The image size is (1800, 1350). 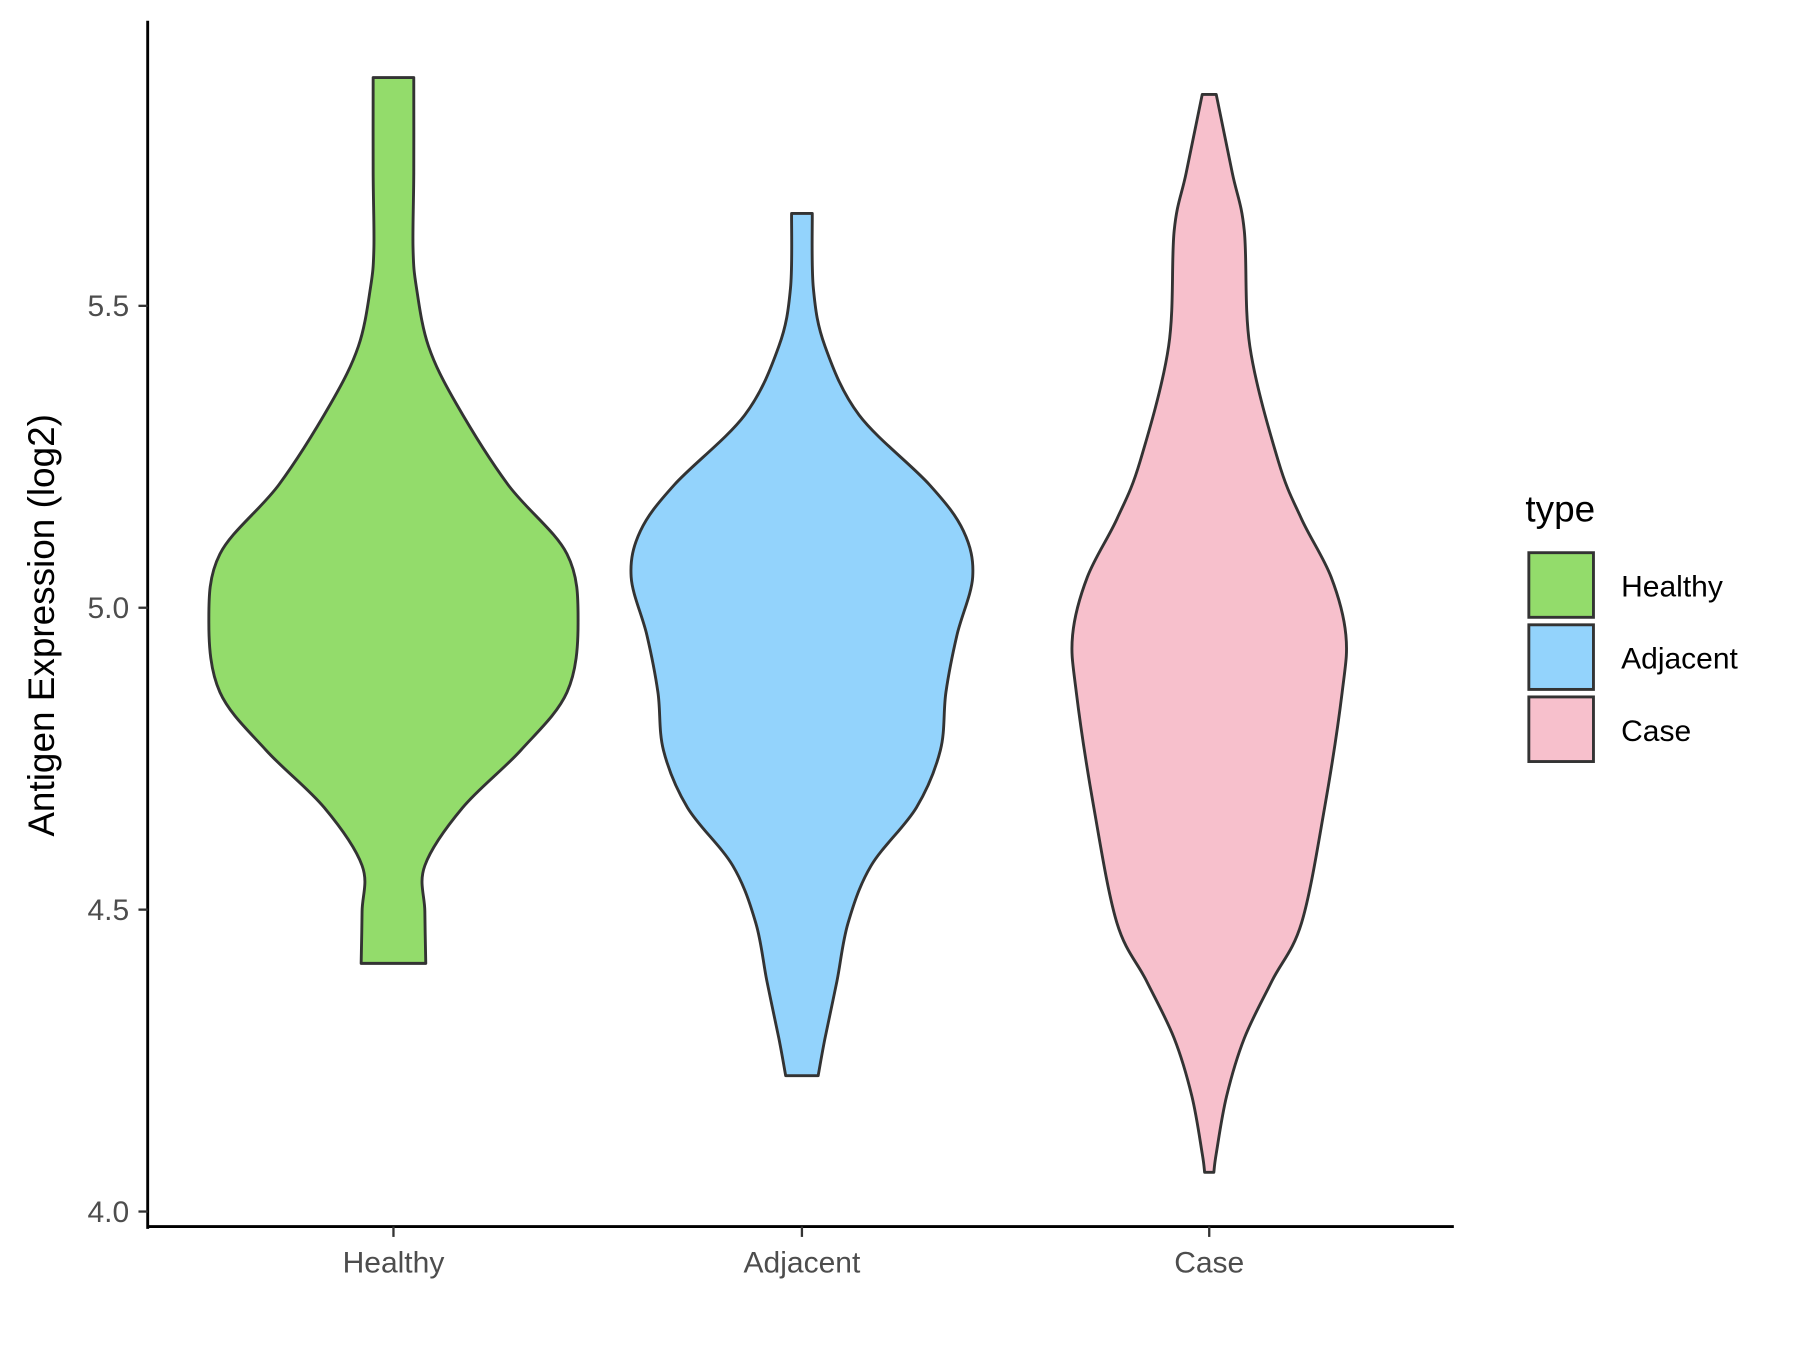 I want to click on legend: type Healthy Adjacent Case, so click(x=1632, y=626).